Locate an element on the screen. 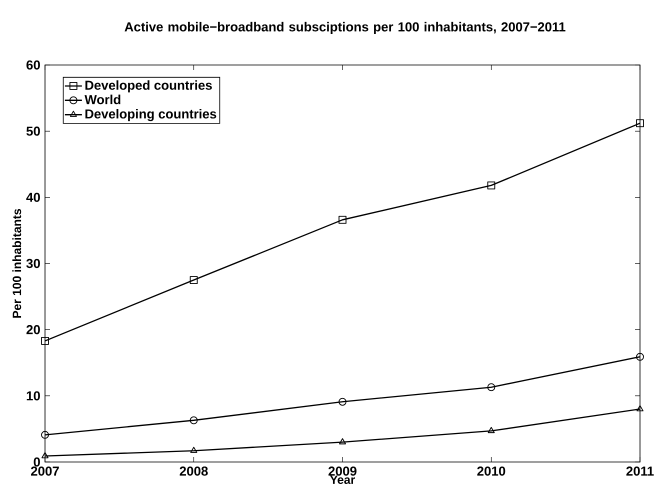 This screenshot has width=667, height=502. x-tick-label: 2011 is located at coordinates (640, 471).